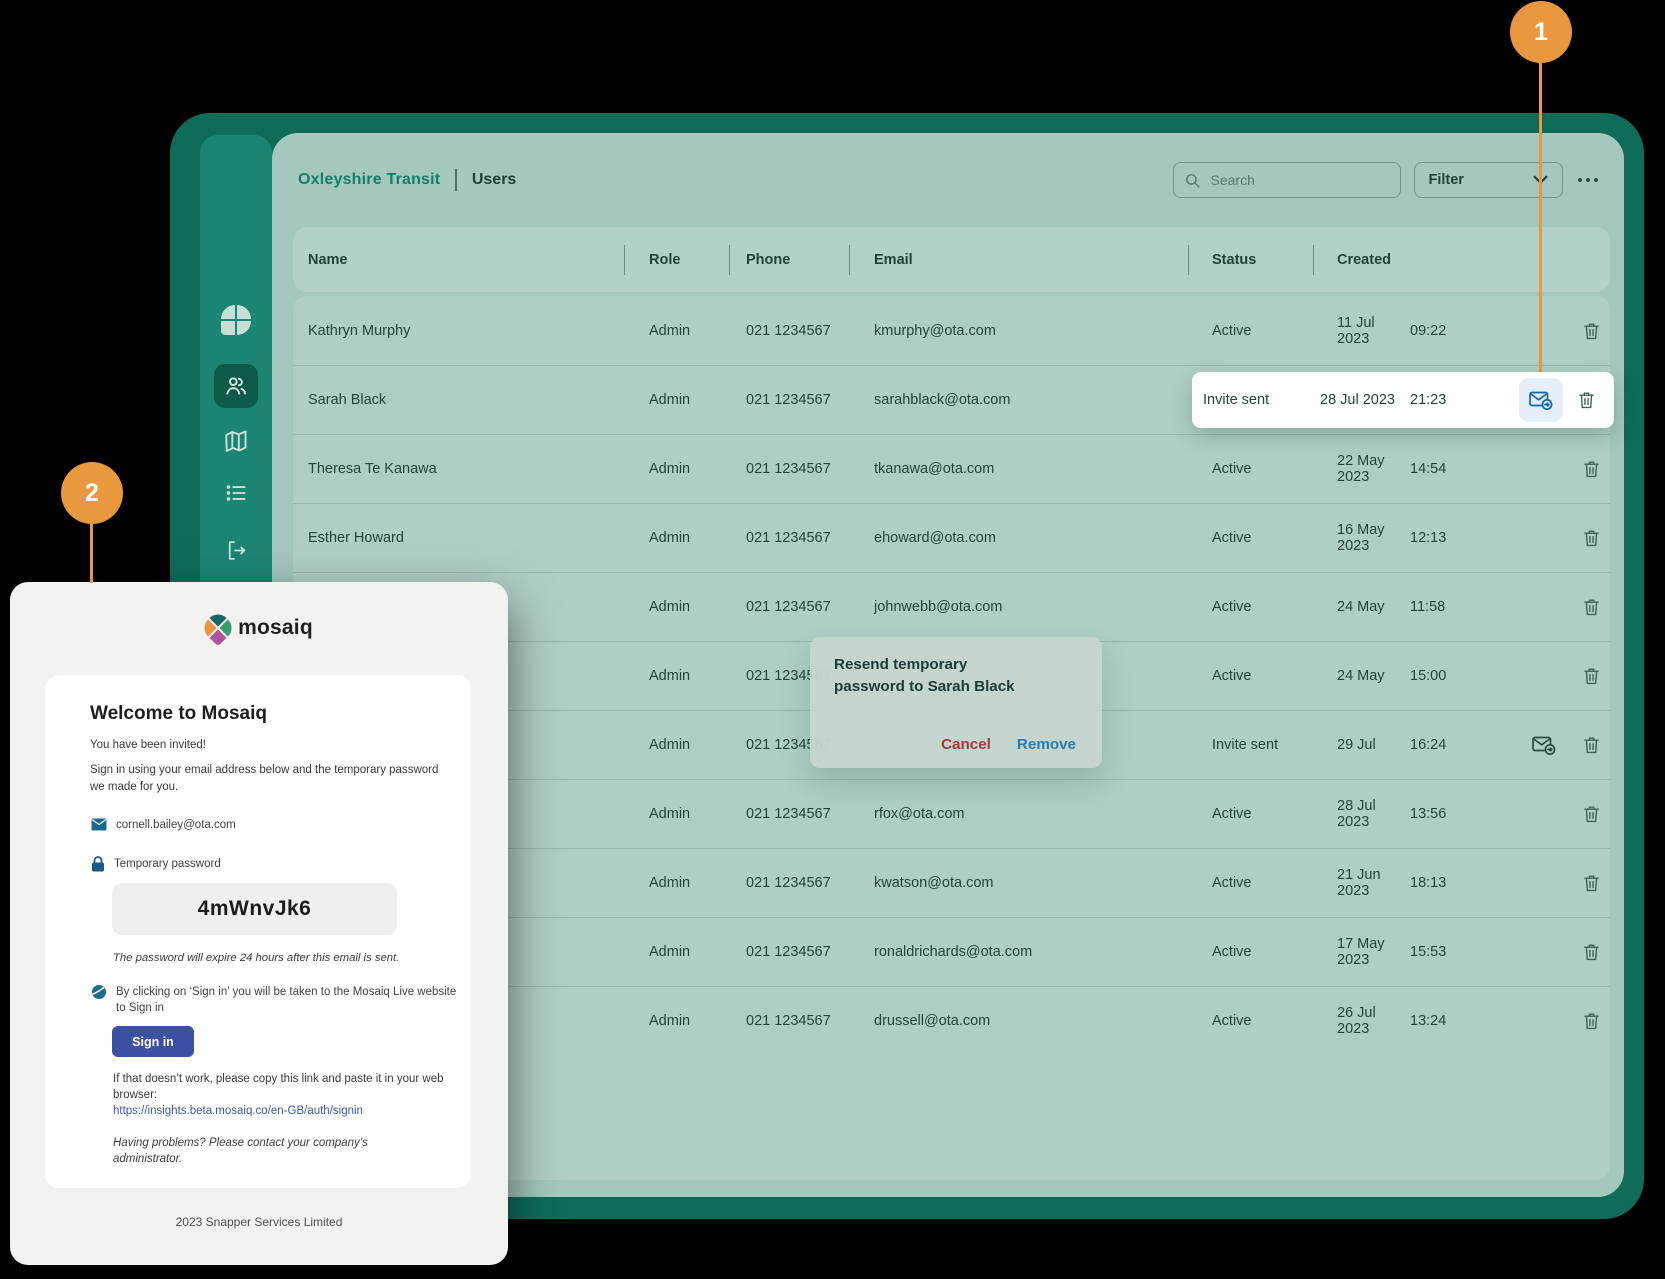  Describe the element at coordinates (1488, 180) in the screenshot. I see `filter-dropdown: Filter` at that location.